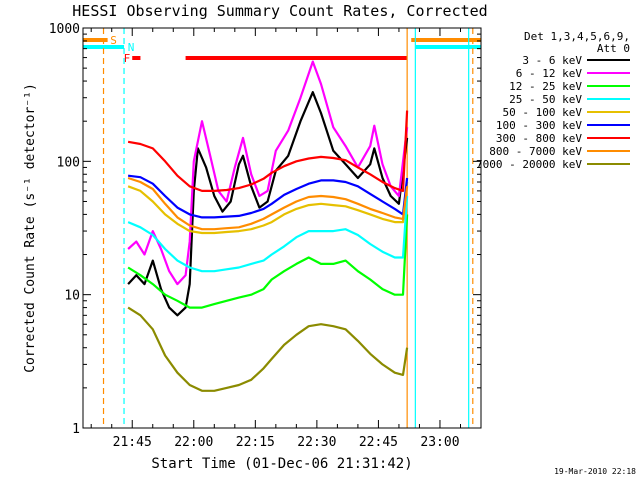  Describe the element at coordinates (30, 228) in the screenshot. I see `y-axis-label: Corrected Count Rate (s⁻¹ detector⁻¹)` at that location.